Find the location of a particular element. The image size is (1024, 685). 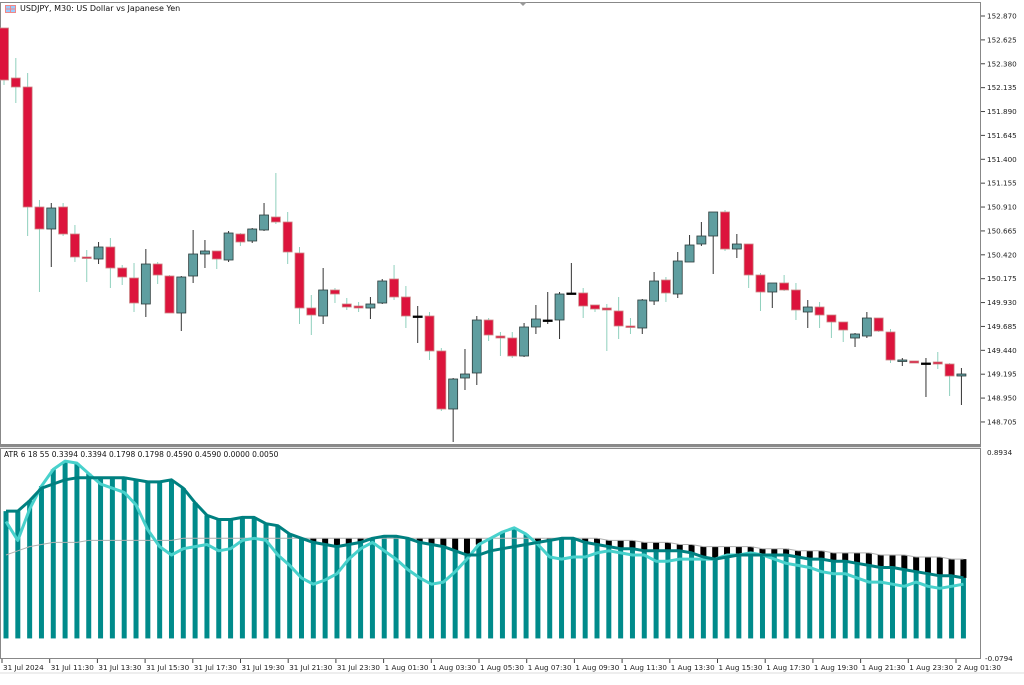

time-tick-label: 2 Aug 01:30 is located at coordinates (979, 667).